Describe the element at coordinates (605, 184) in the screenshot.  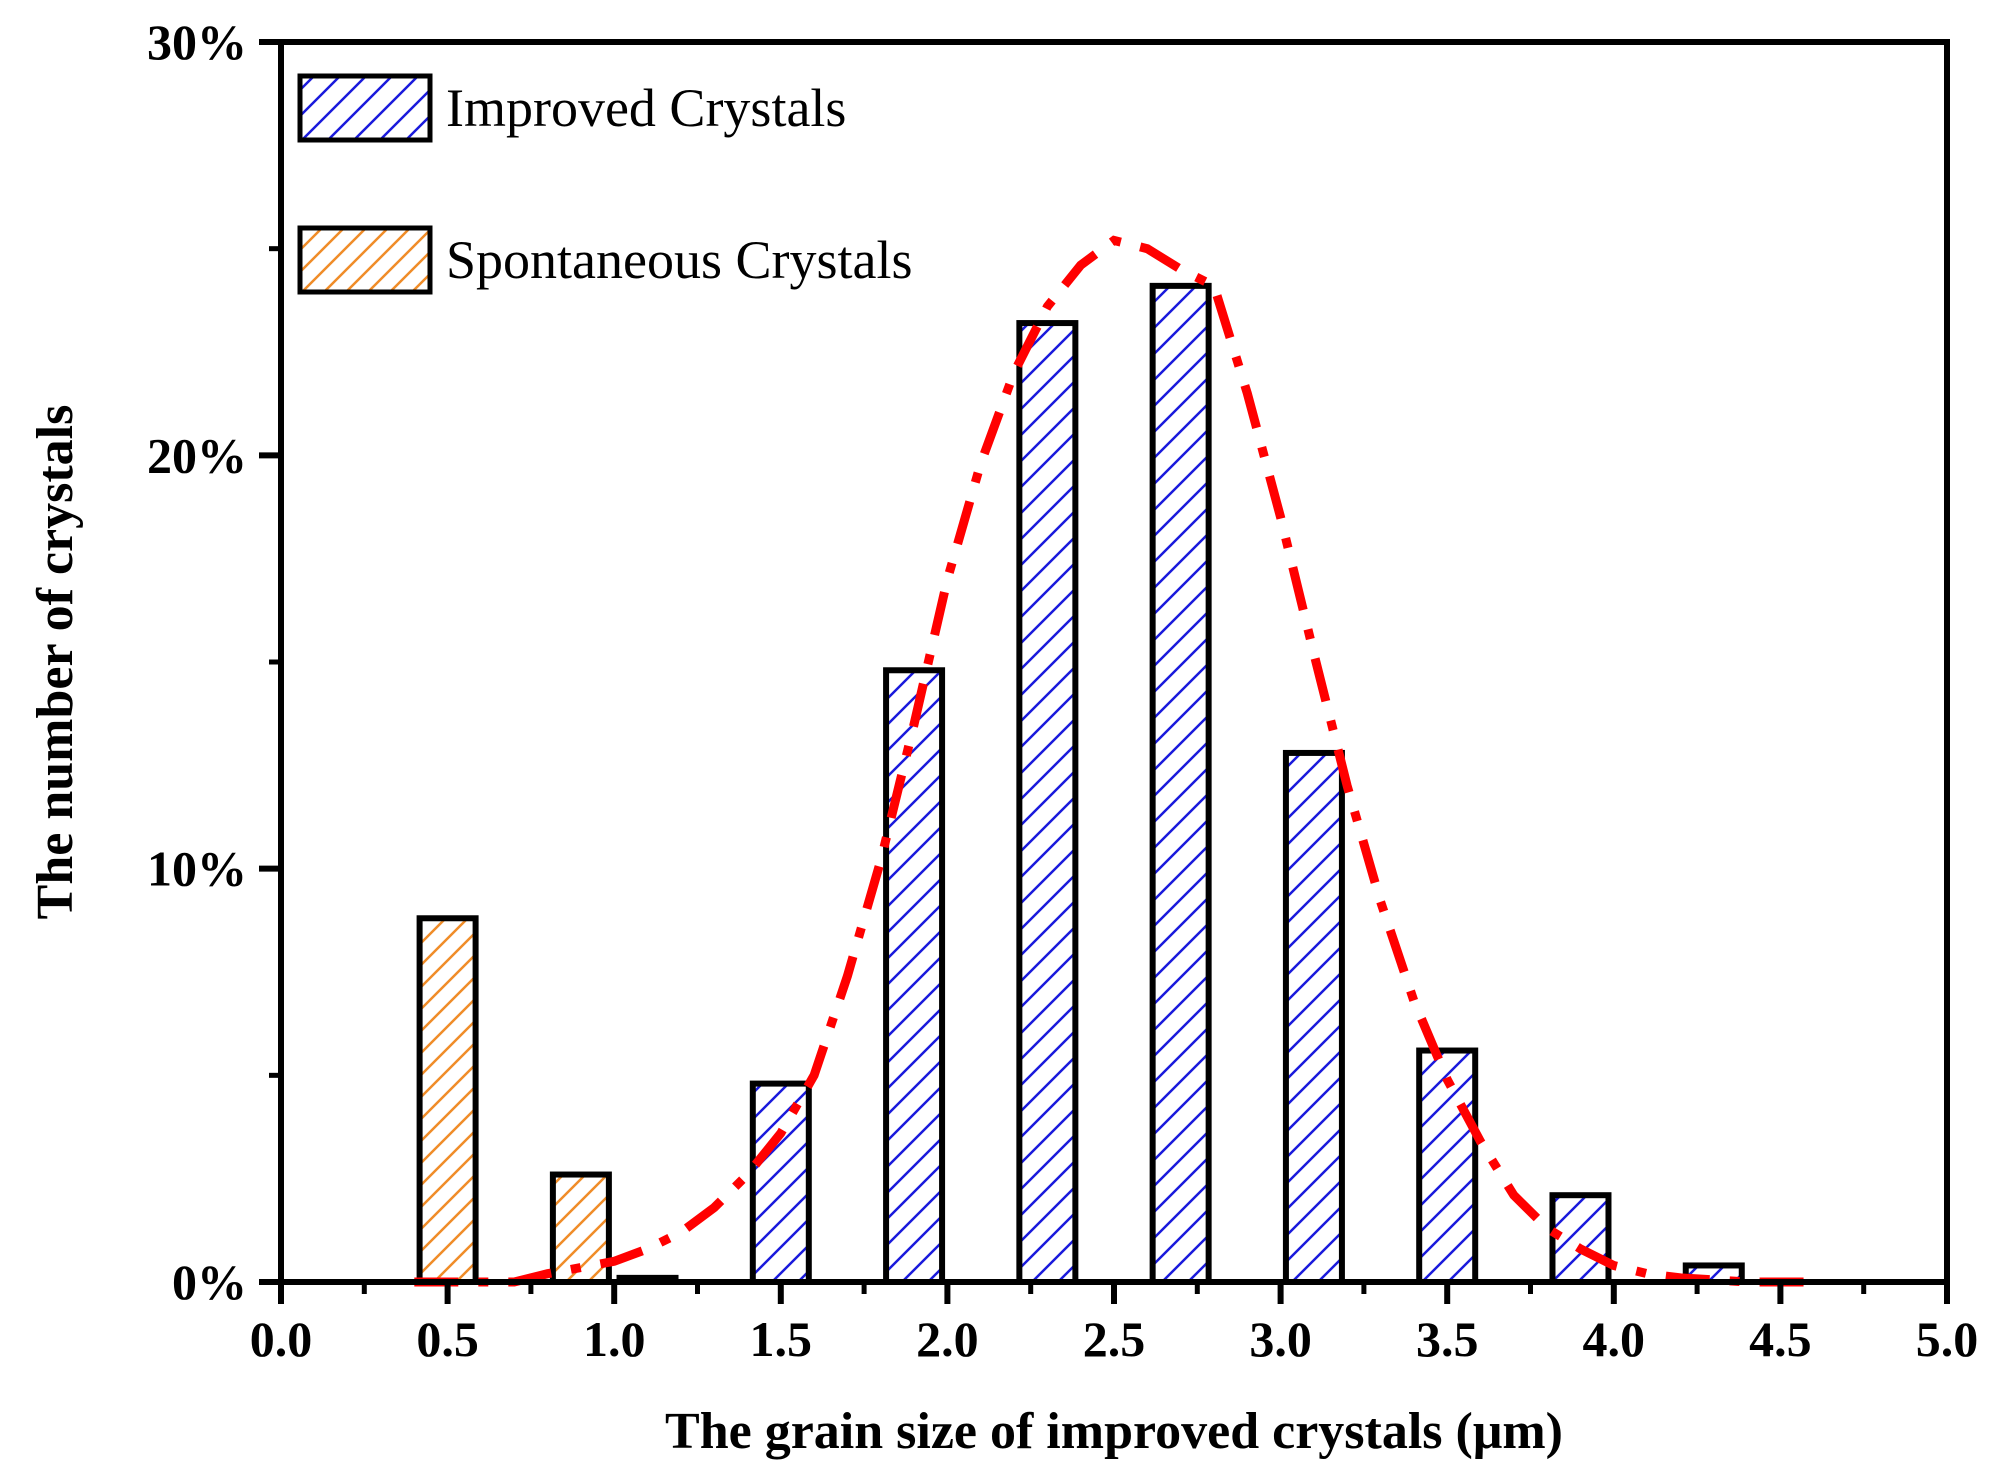
I see `legend: Improved Crystals Spontaneous Crystals` at that location.